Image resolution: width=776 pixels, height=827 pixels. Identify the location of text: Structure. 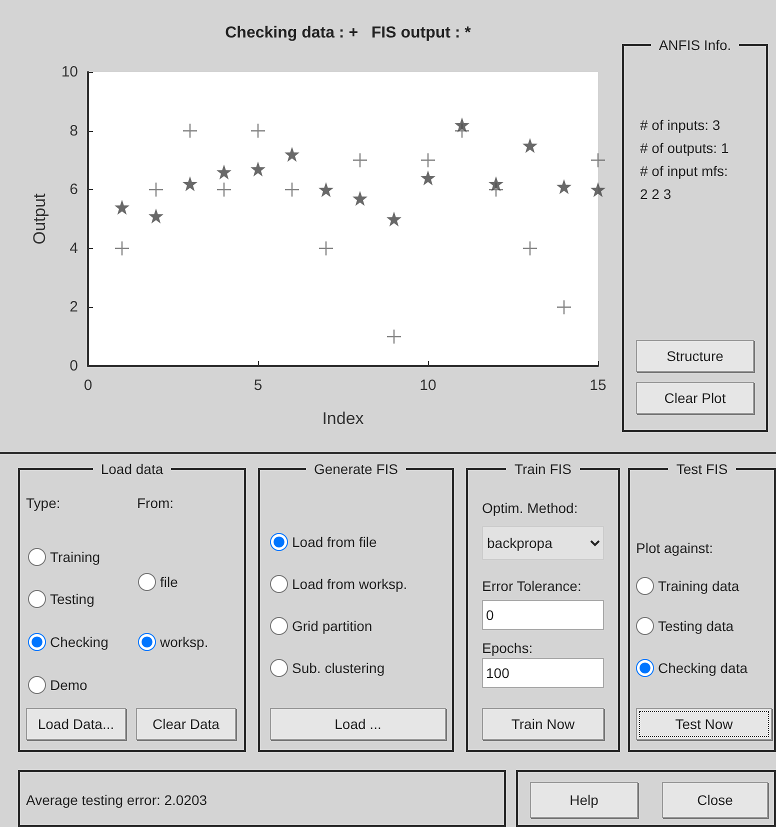
(695, 356).